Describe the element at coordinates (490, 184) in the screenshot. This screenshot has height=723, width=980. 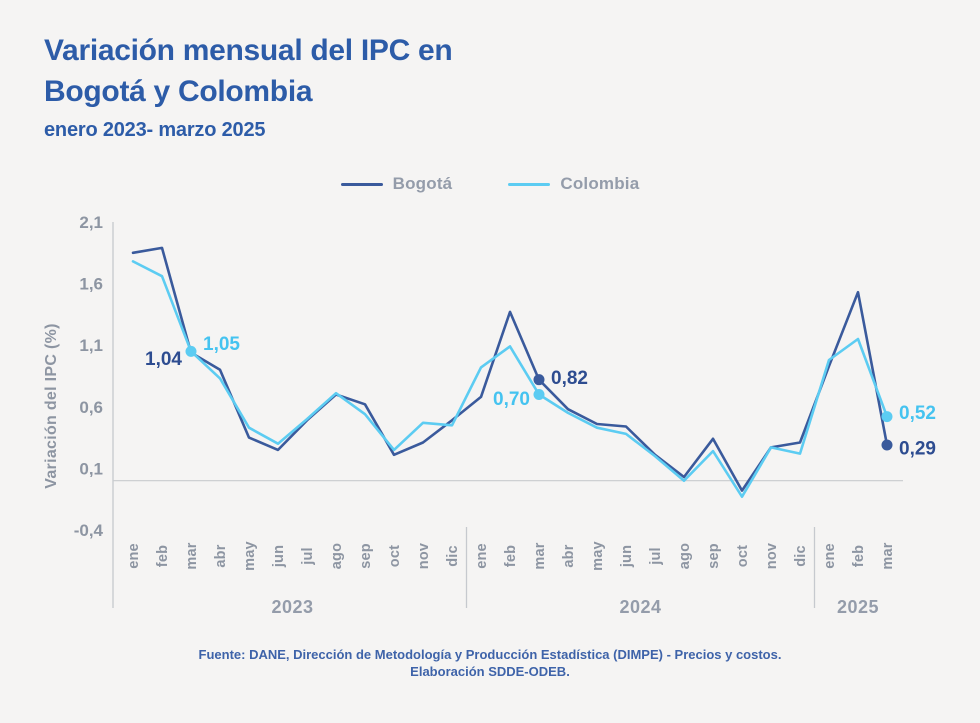
I see `chart-legend: Bogotá Colombia` at that location.